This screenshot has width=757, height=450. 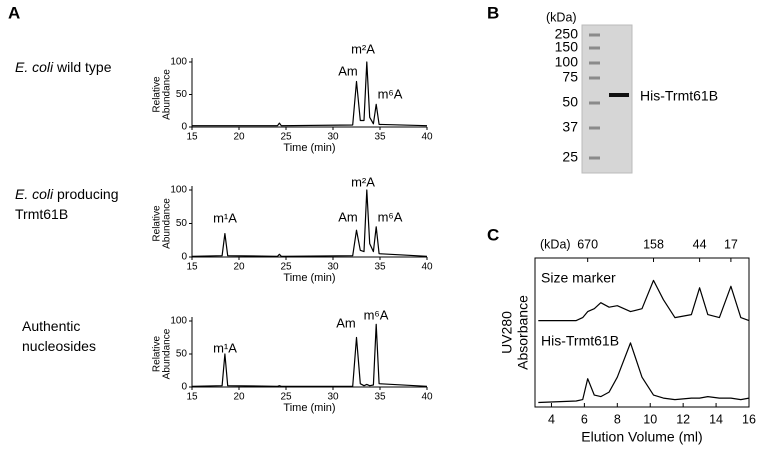 What do you see at coordinates (653, 244) in the screenshot?
I see `top-tick-label: 158` at bounding box center [653, 244].